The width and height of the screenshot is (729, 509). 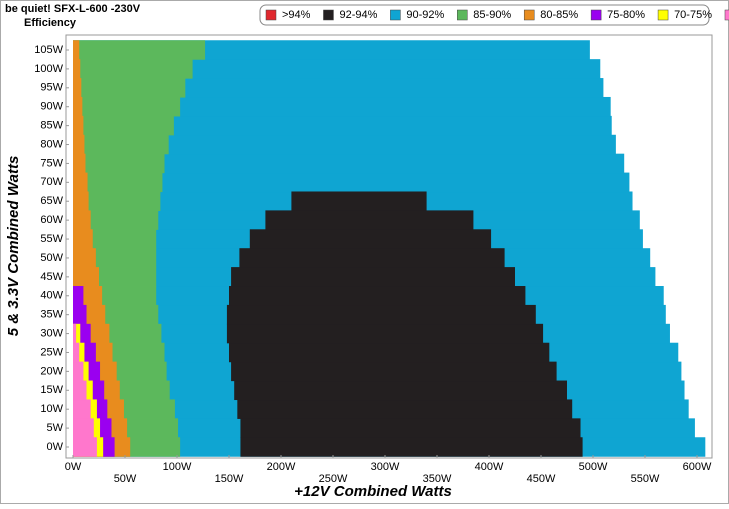 What do you see at coordinates (73, 9) in the screenshot?
I see `chart-title: be quiet! SFX-L-600 -230V` at bounding box center [73, 9].